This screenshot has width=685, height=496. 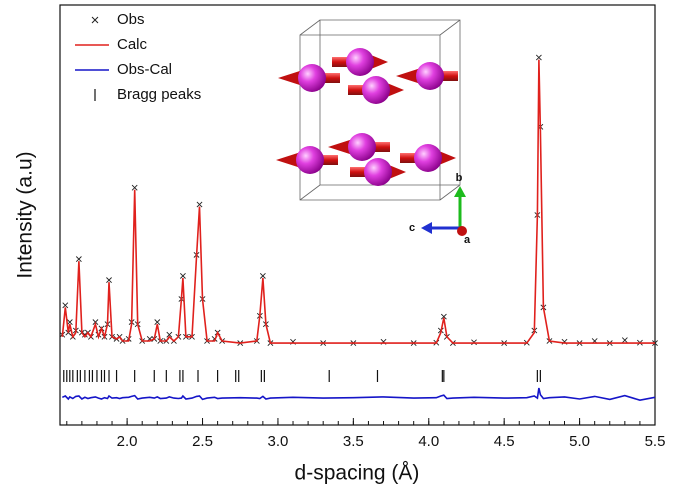 What do you see at coordinates (127, 441) in the screenshot?
I see `x-tick-label: 2.0` at bounding box center [127, 441].